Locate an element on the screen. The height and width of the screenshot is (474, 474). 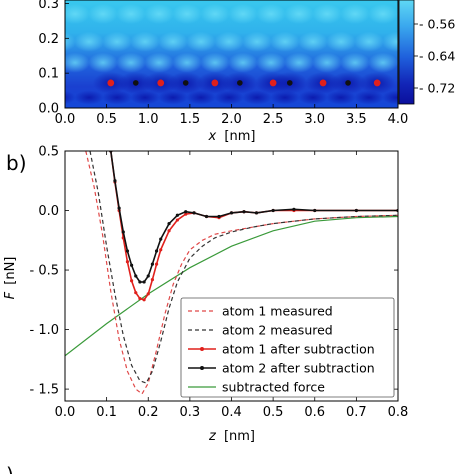
force-ylabel-unit: [nN] is located at coordinates (10, 271).